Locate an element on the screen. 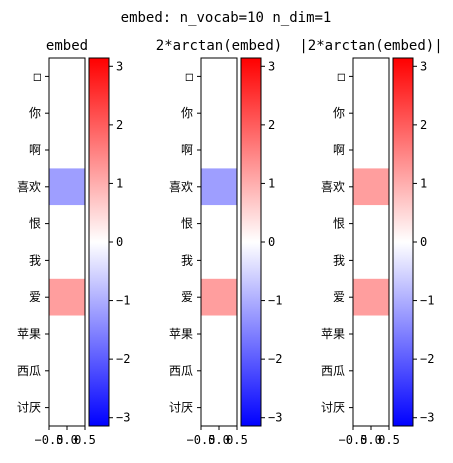  figure-suptitle: embed: n_vocab=10 n_dim=1 is located at coordinates (226, 18).